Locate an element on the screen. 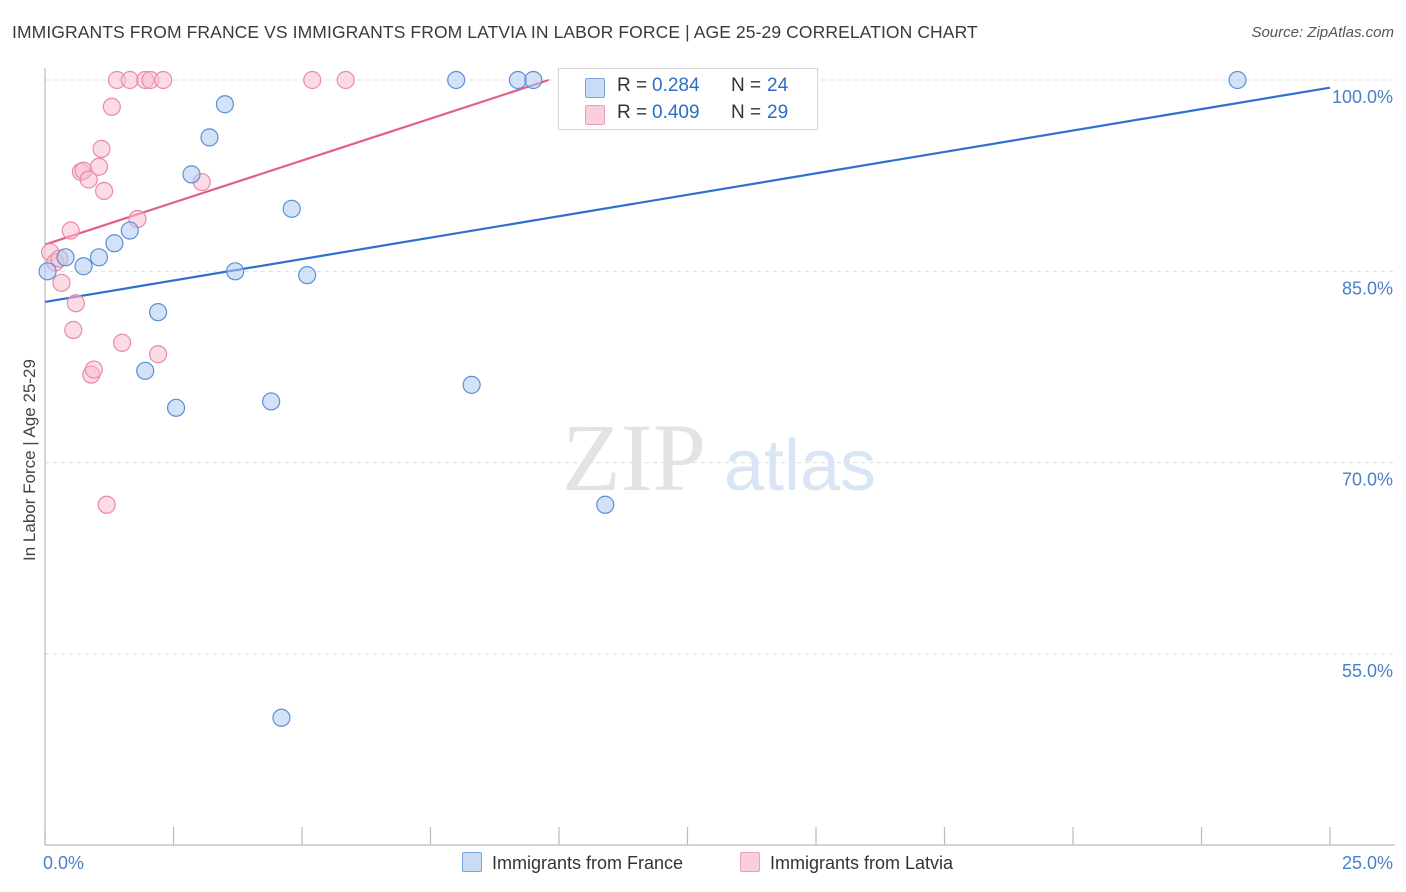  france-n-value: 24 is located at coordinates (778, 85).